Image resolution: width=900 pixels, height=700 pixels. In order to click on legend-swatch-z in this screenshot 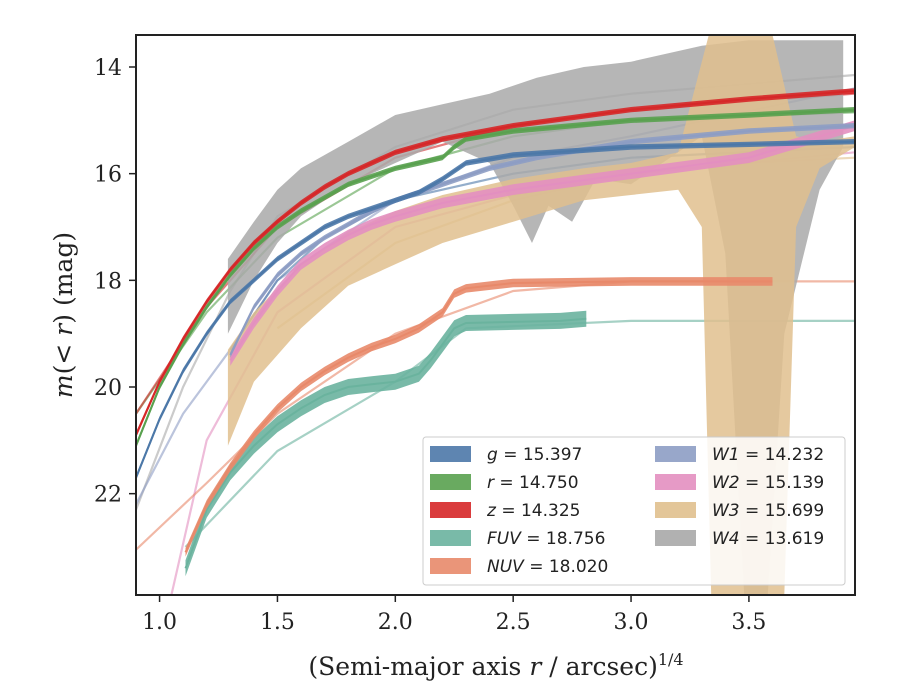, I will do `click(450, 510)`.